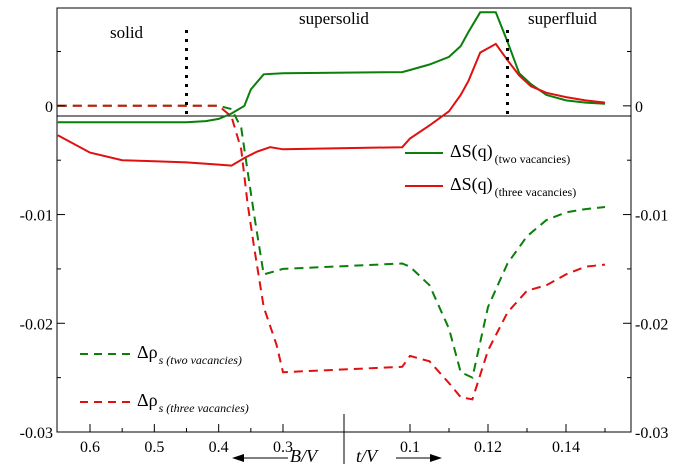 The image size is (683, 464). I want to click on legend-label-two-vacancies-rho: Δρs (two vacancies), so click(189, 354).